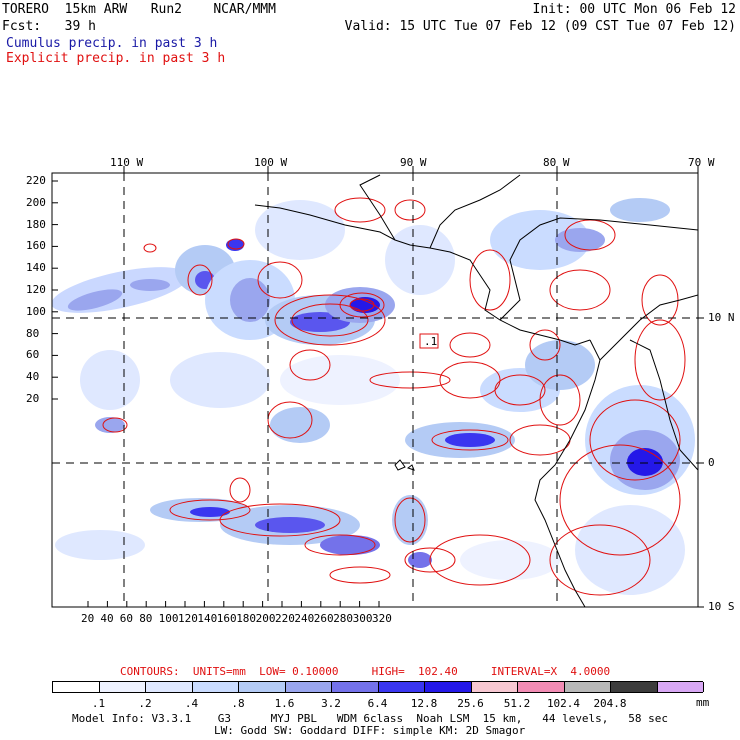  What do you see at coordinates (33, 333) in the screenshot?
I see `y-tick-label: 80` at bounding box center [33, 333].